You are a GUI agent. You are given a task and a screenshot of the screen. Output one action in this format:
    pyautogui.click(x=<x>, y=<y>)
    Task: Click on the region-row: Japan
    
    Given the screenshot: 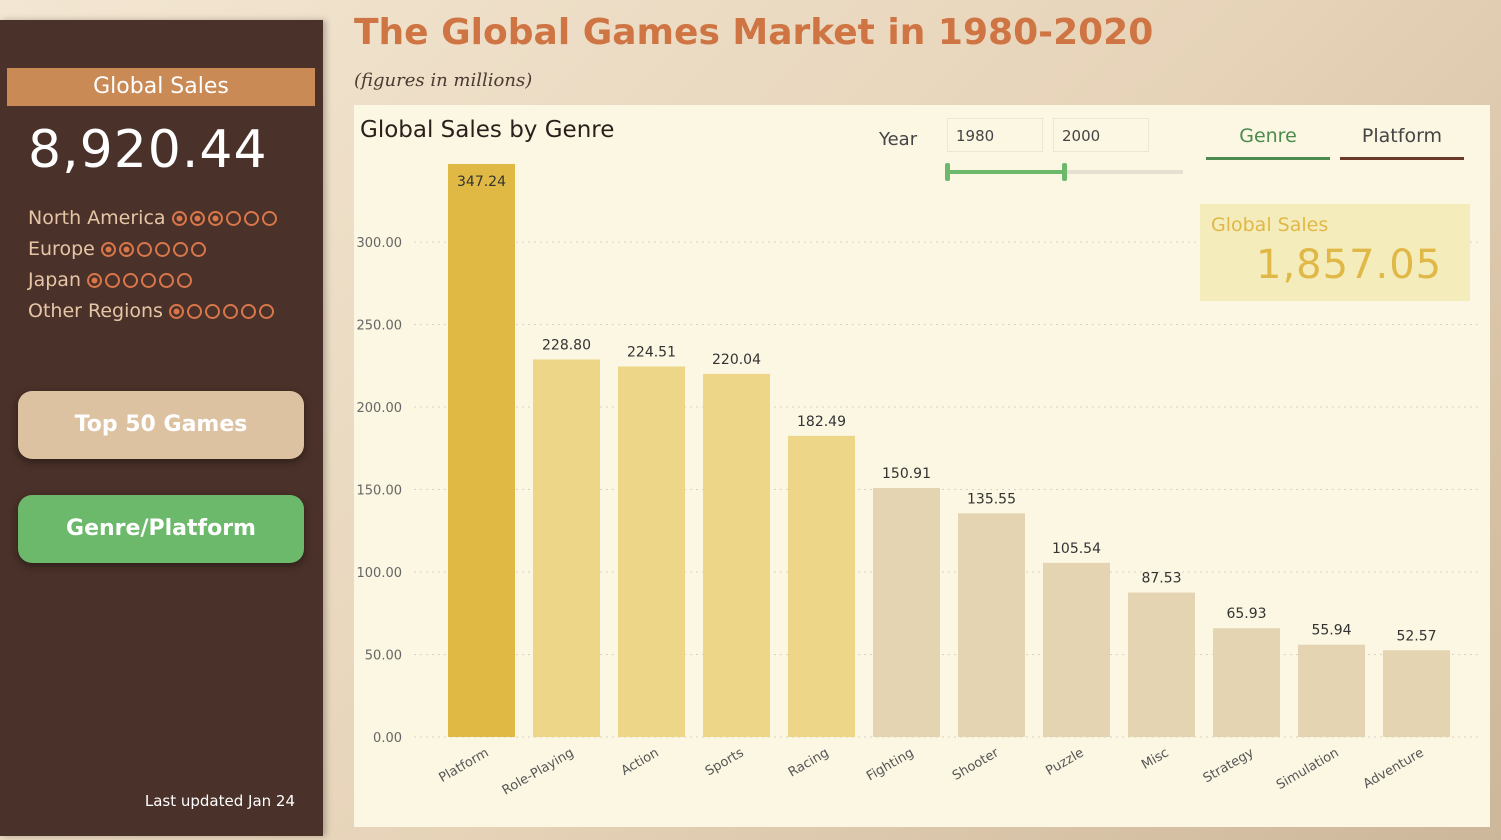 What is the action you would take?
    pyautogui.click(x=154, y=280)
    